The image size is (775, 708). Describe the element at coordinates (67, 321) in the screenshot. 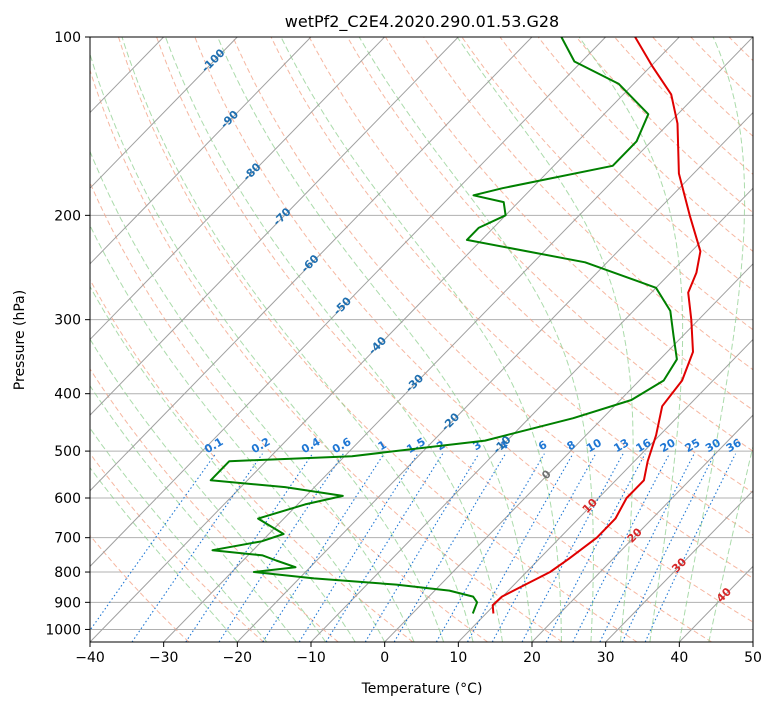

I see `y-tick-label: 300` at that location.